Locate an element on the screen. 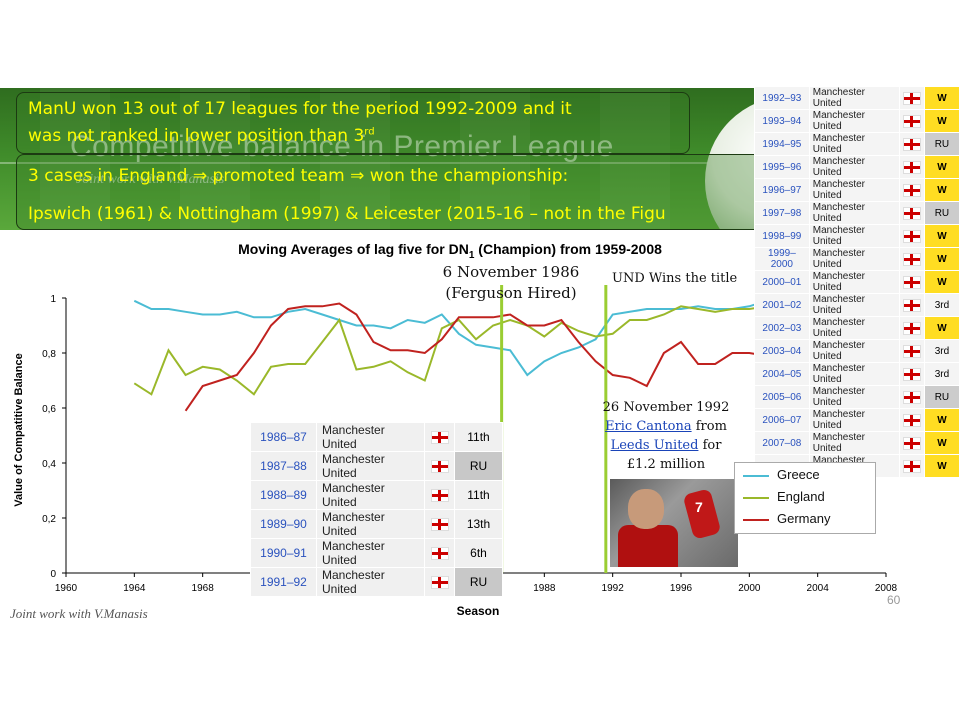 The image size is (960, 720). season-cell: 1995–96 is located at coordinates (782, 167).